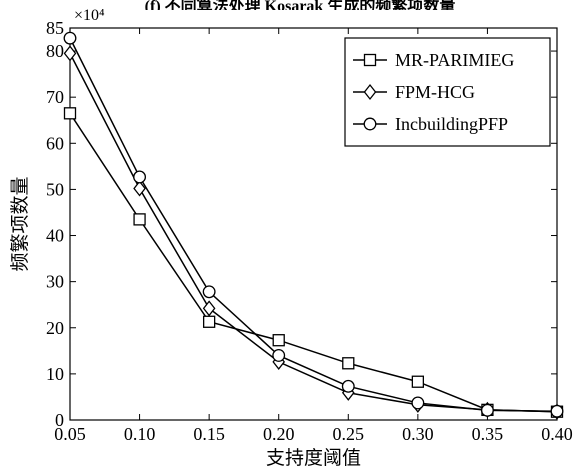  I want to click on x-tick-label: 0.35, so click(488, 434).